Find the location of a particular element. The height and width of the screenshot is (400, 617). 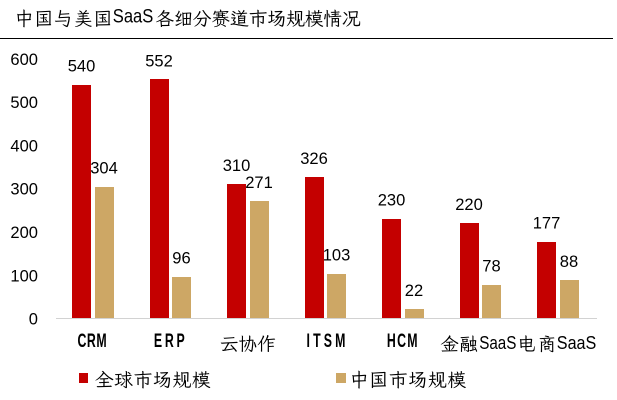

svg-text: 552 is located at coordinates (159, 60).